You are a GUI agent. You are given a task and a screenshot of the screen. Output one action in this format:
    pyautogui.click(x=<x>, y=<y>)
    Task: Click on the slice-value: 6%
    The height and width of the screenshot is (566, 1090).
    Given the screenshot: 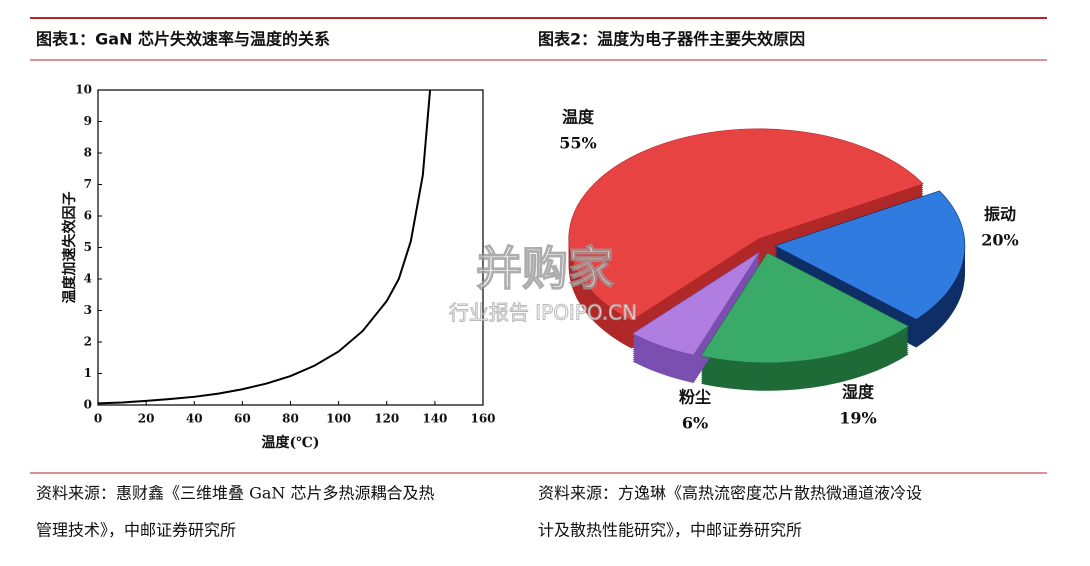 What is the action you would take?
    pyautogui.click(x=695, y=423)
    